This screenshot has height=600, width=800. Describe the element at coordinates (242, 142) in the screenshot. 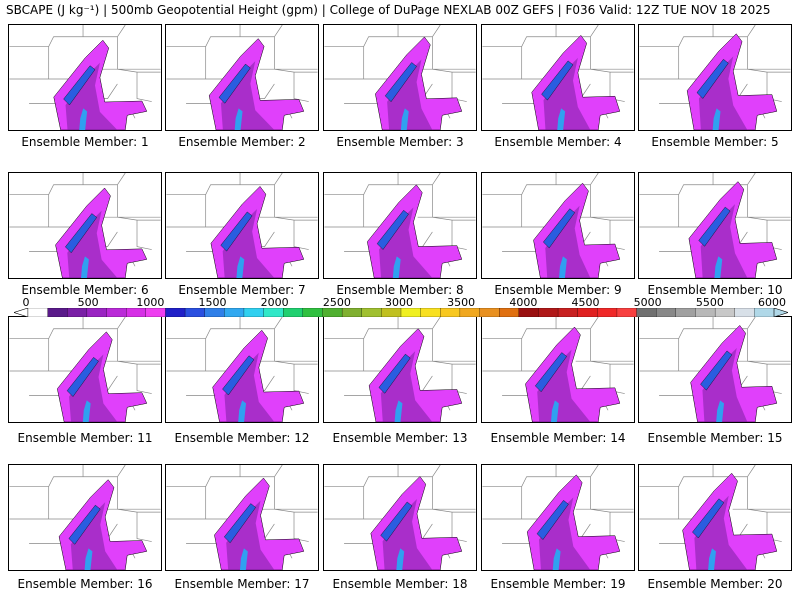

I see `ensemble-member-label: Ensemble Member: 2` at that location.